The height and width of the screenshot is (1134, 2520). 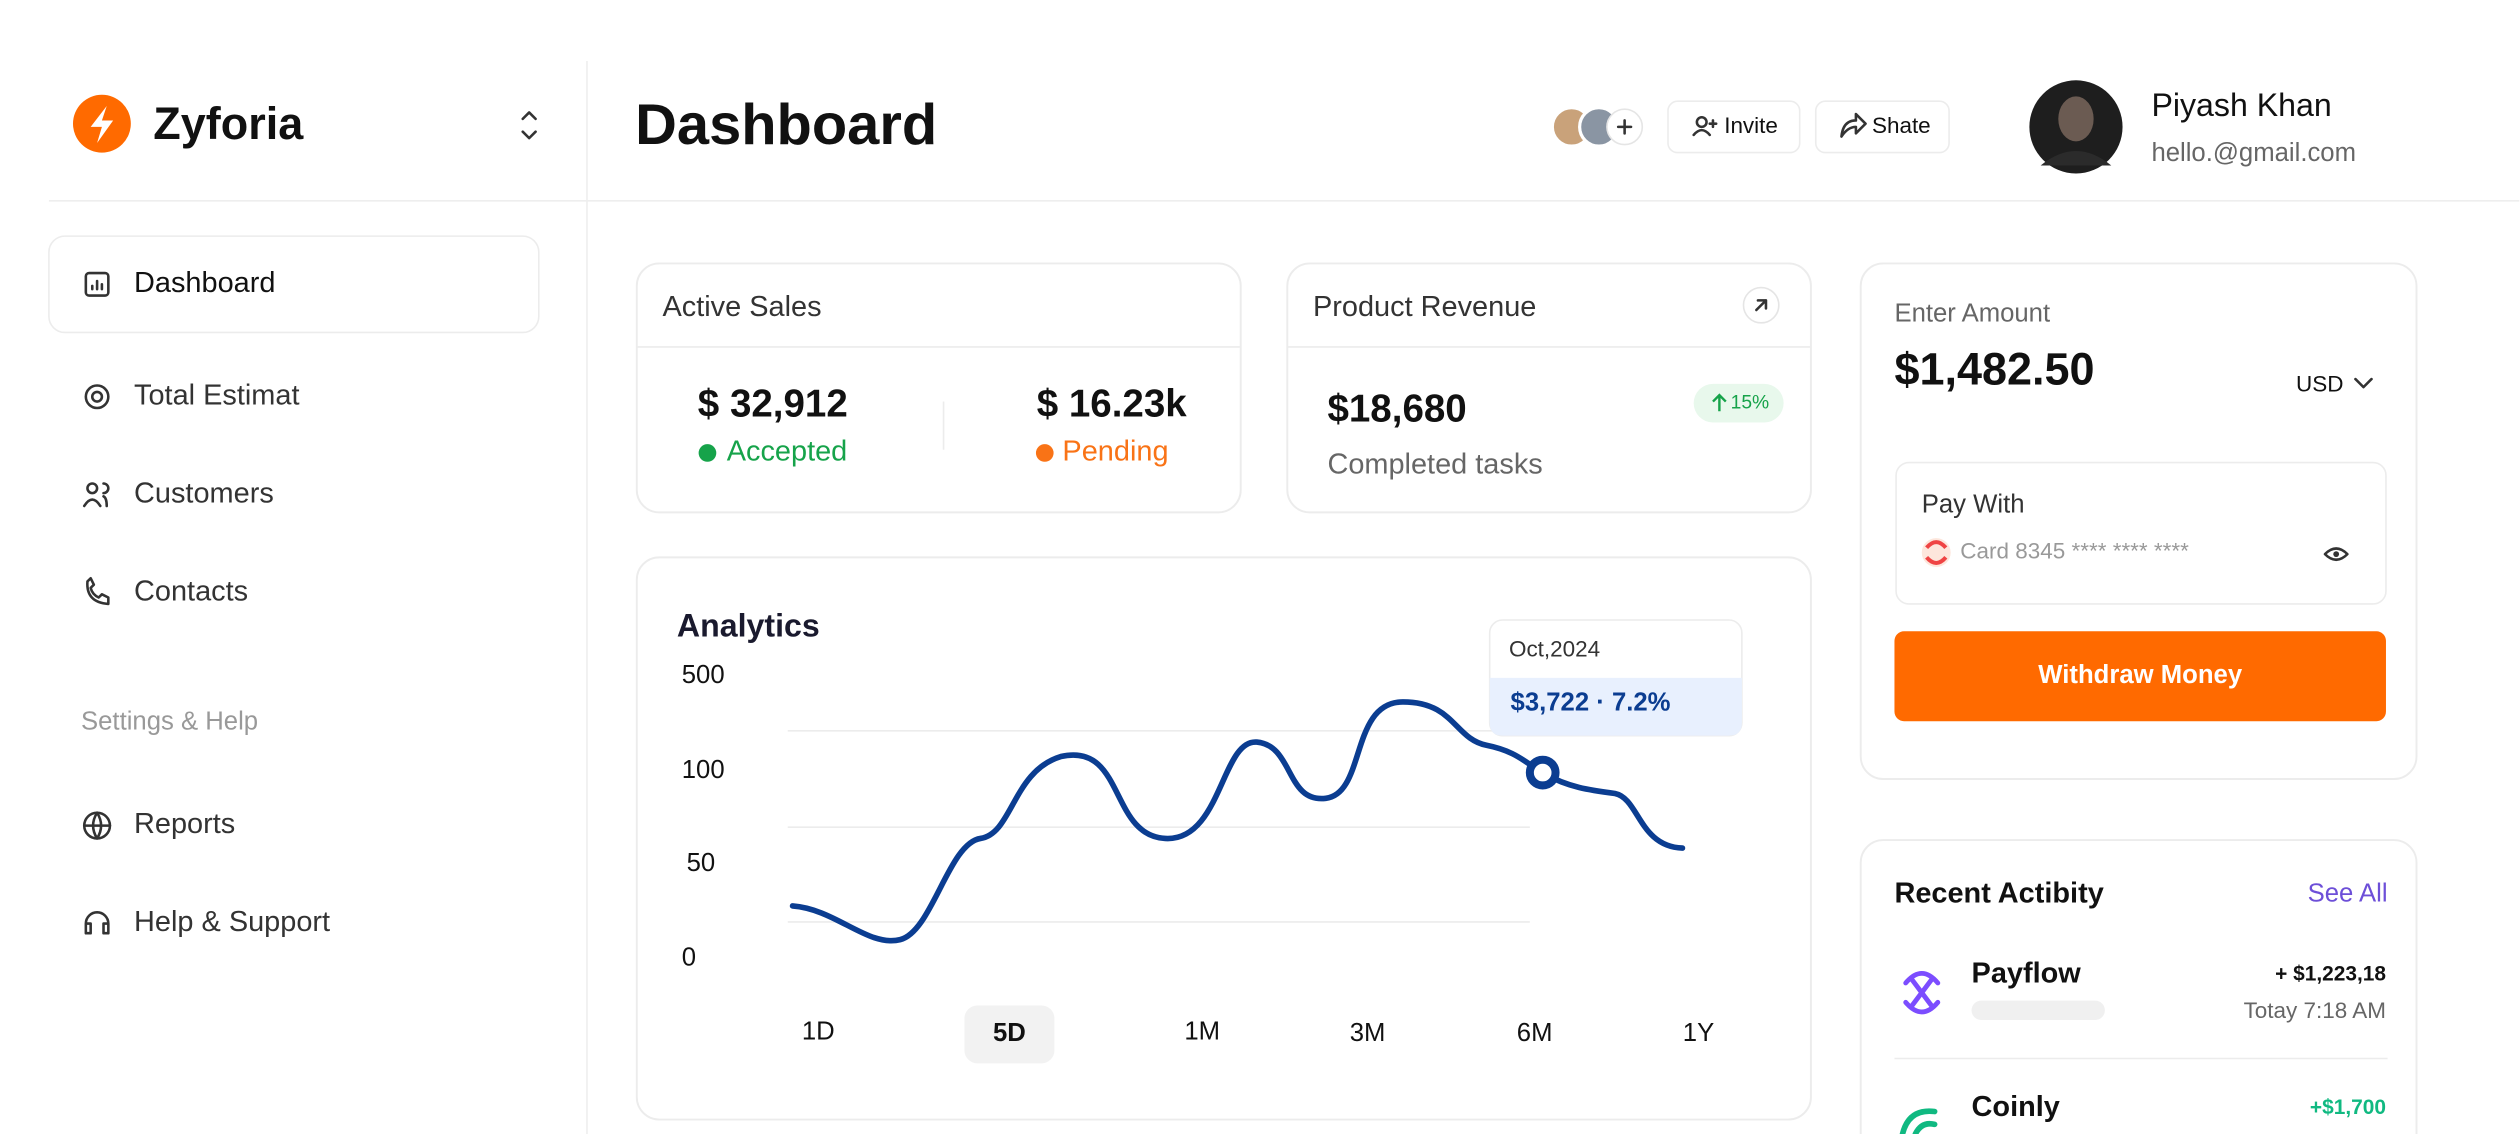 What do you see at coordinates (2141, 533) in the screenshot?
I see `pay-with-box` at bounding box center [2141, 533].